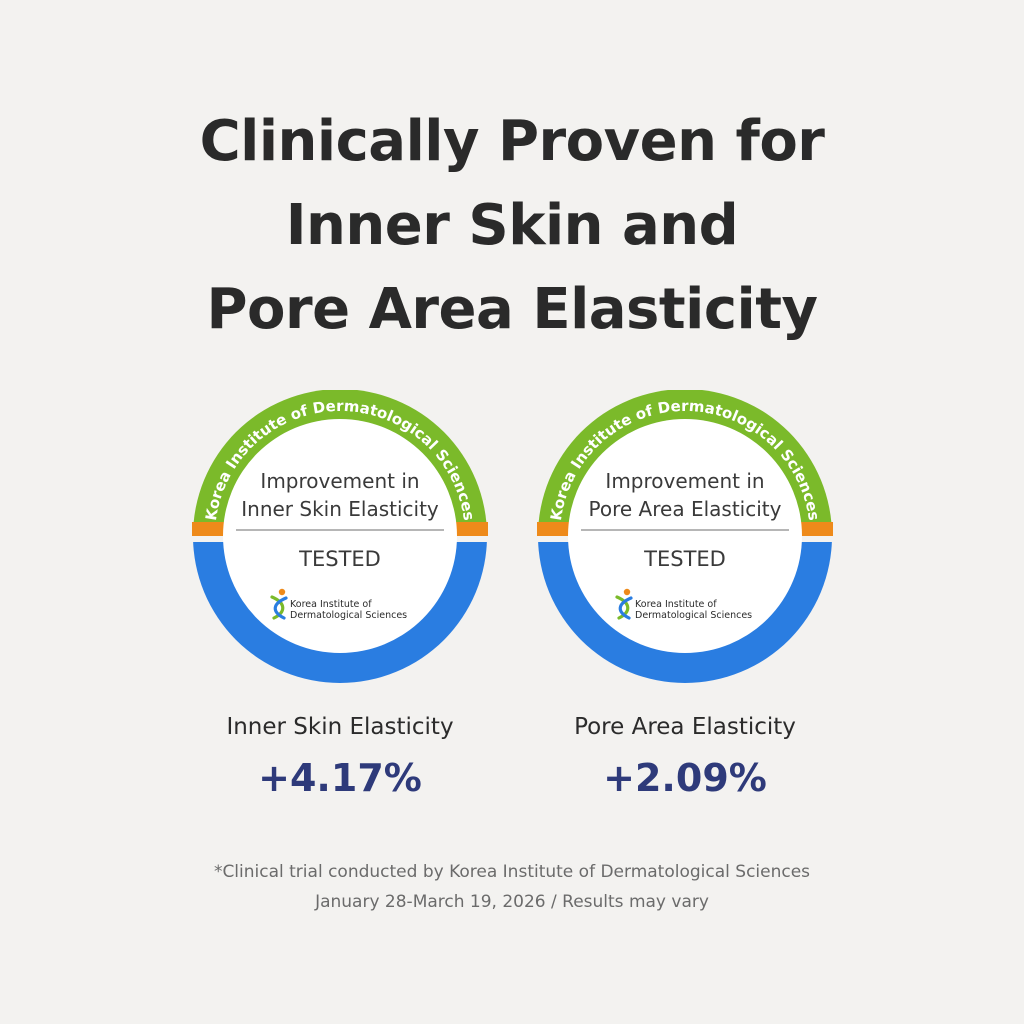 This screenshot has width=1024, height=1024. What do you see at coordinates (685, 778) in the screenshot?
I see `metric-value: +2.09%` at bounding box center [685, 778].